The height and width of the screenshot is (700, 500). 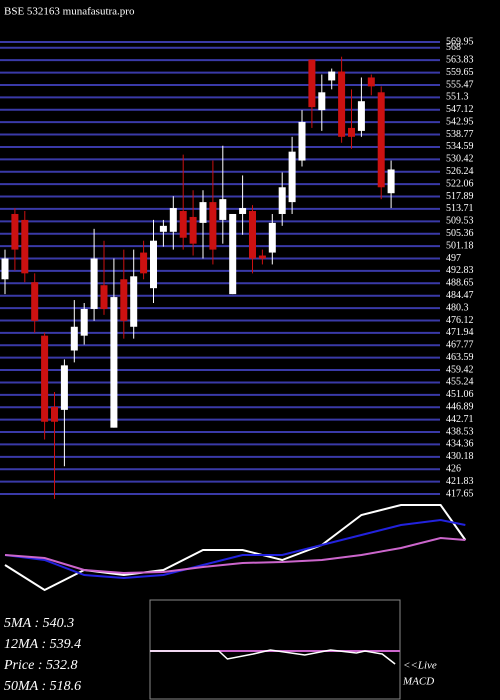 What do you see at coordinates (460, 369) in the screenshot?
I see `y-tick-label: 459.42` at bounding box center [460, 369].